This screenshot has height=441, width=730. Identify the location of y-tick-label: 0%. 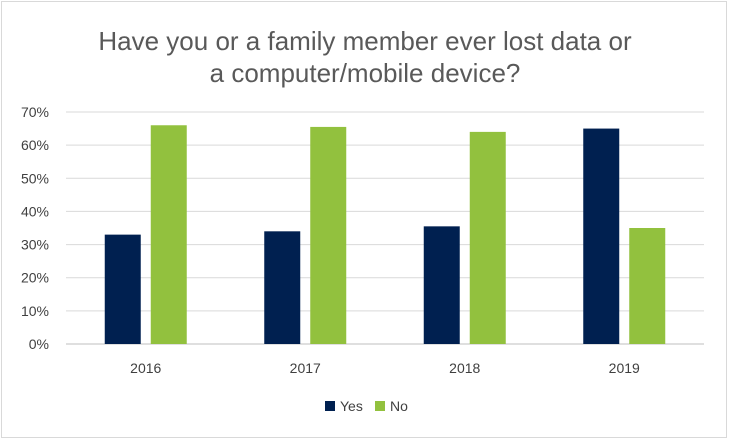
(39, 344).